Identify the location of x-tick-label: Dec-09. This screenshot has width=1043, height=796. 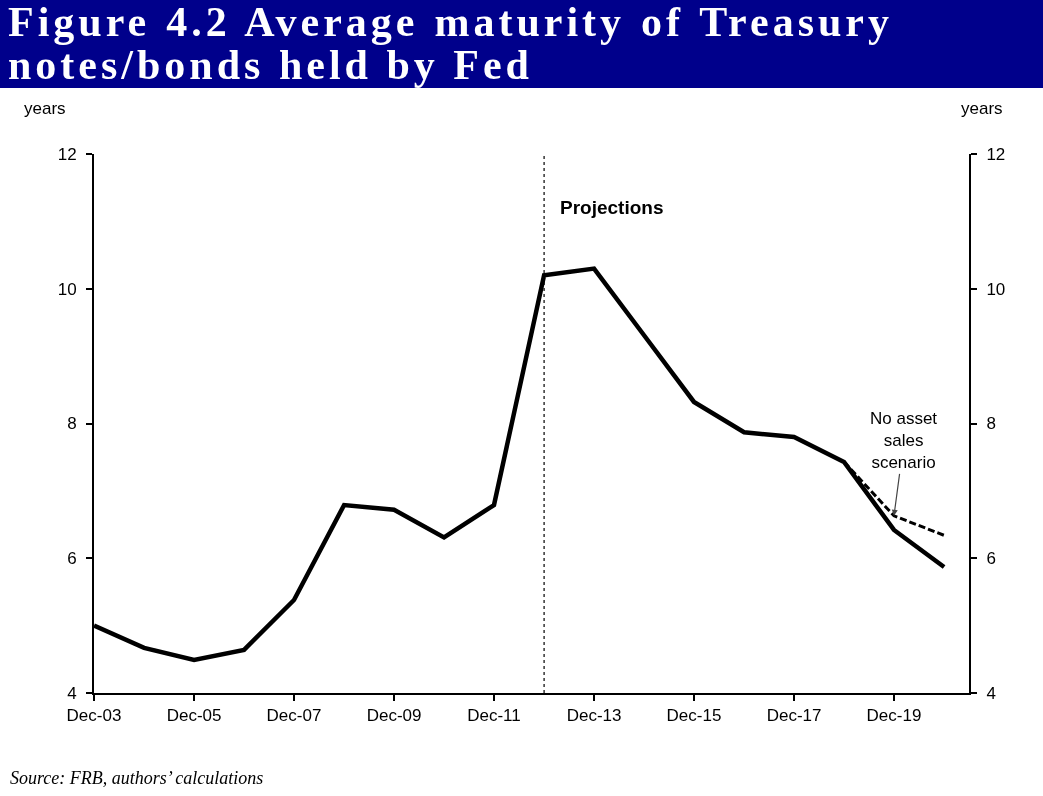
(394, 716).